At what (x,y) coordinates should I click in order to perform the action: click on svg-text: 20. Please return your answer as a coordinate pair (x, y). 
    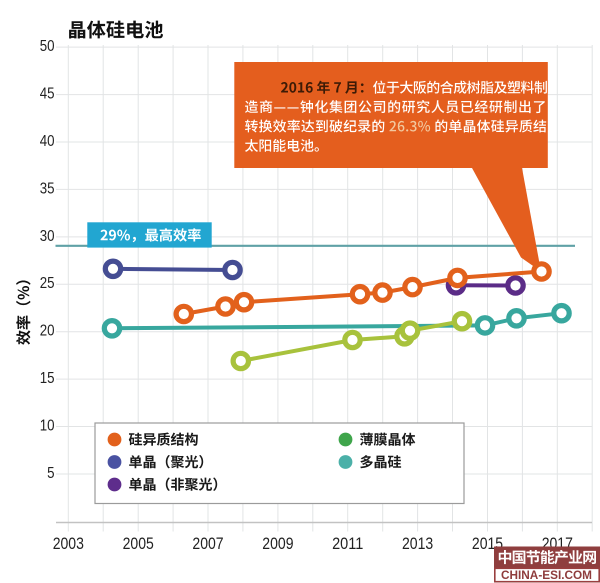
    Looking at the image, I should click on (47, 331).